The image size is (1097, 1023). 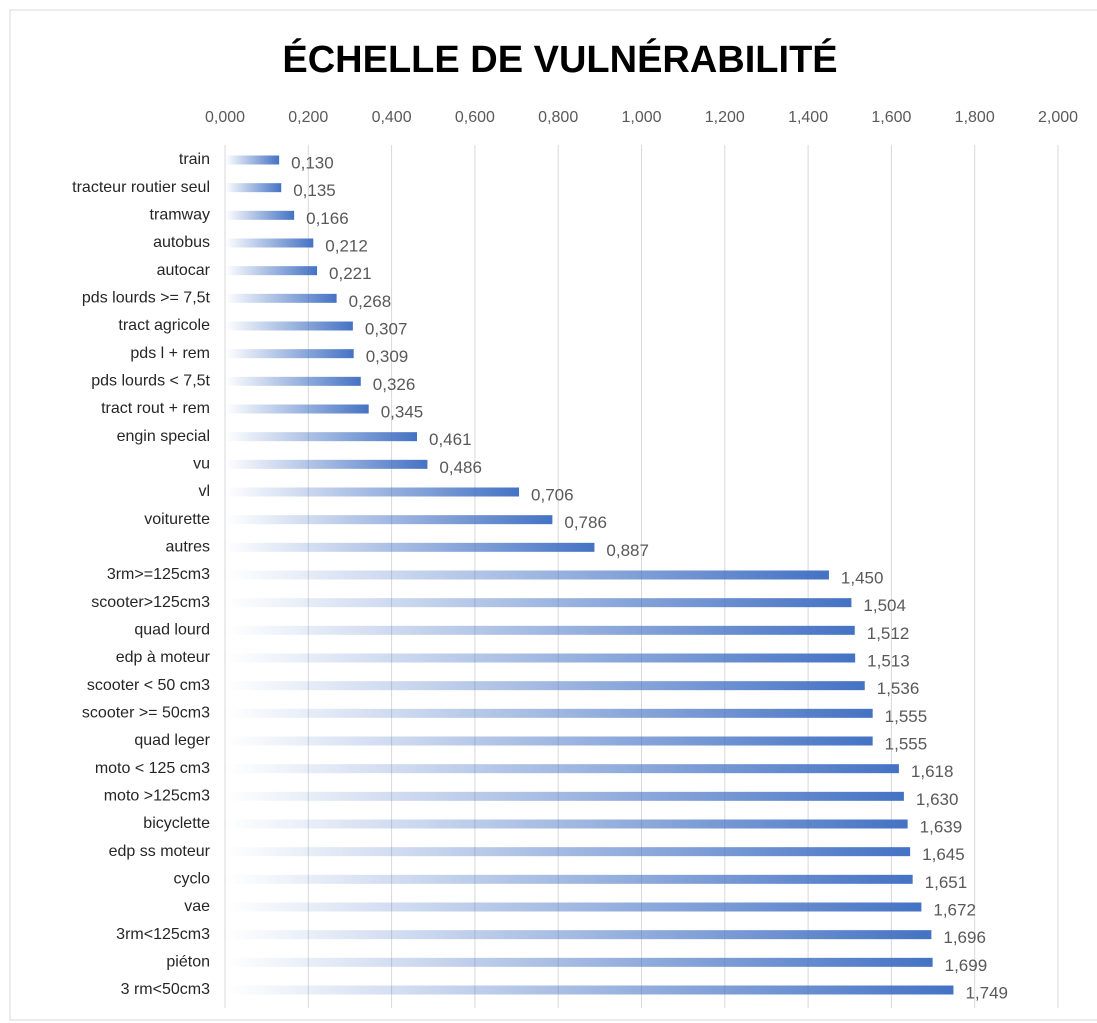 What do you see at coordinates (627, 550) in the screenshot?
I see `data-label: 0,887` at bounding box center [627, 550].